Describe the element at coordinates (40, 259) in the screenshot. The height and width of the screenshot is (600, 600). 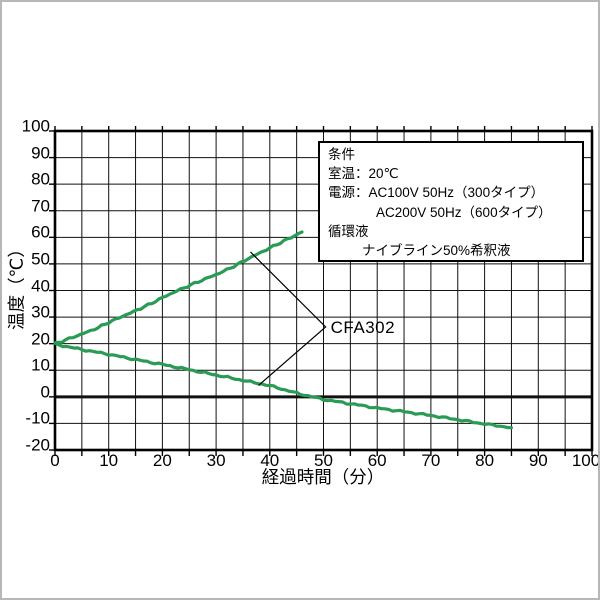
I see `y-tick-label: 50` at that location.